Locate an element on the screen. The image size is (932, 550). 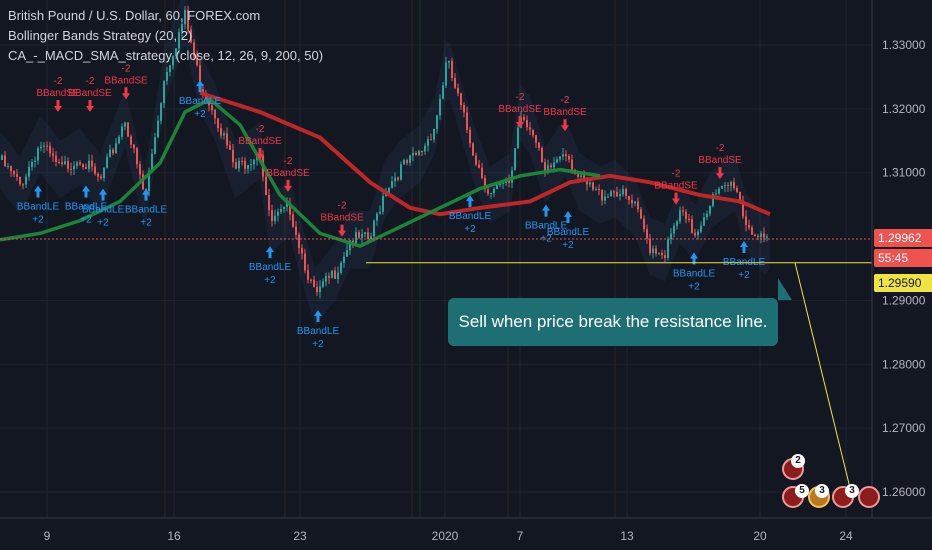
event-count-badge: 2 is located at coordinates (798, 461).